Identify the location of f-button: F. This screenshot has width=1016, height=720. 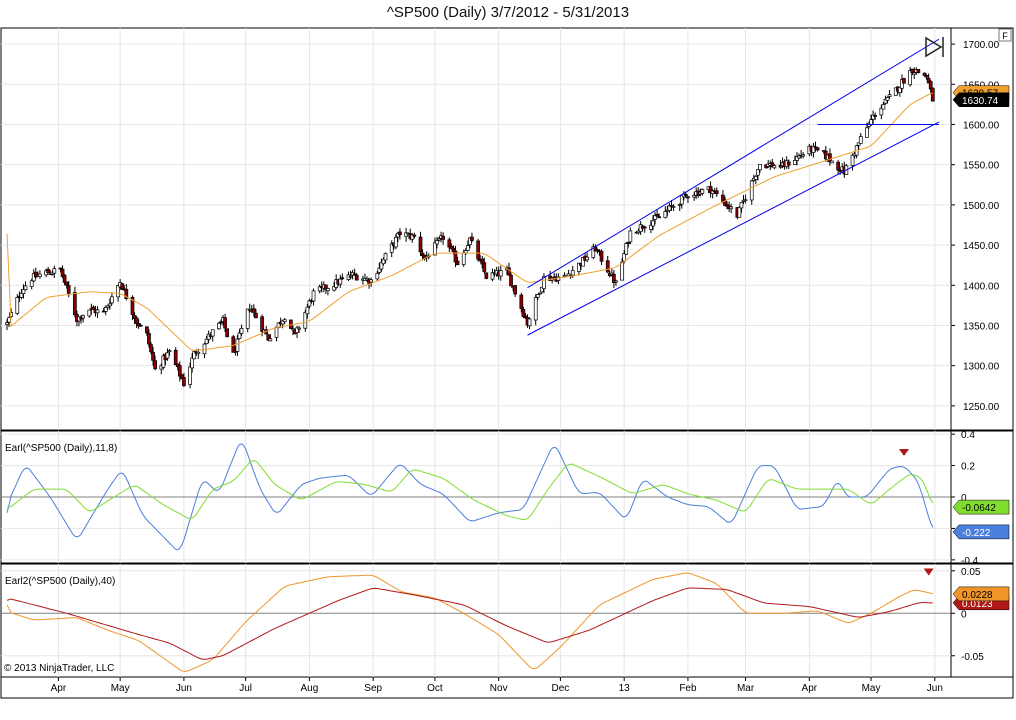
(1005, 35).